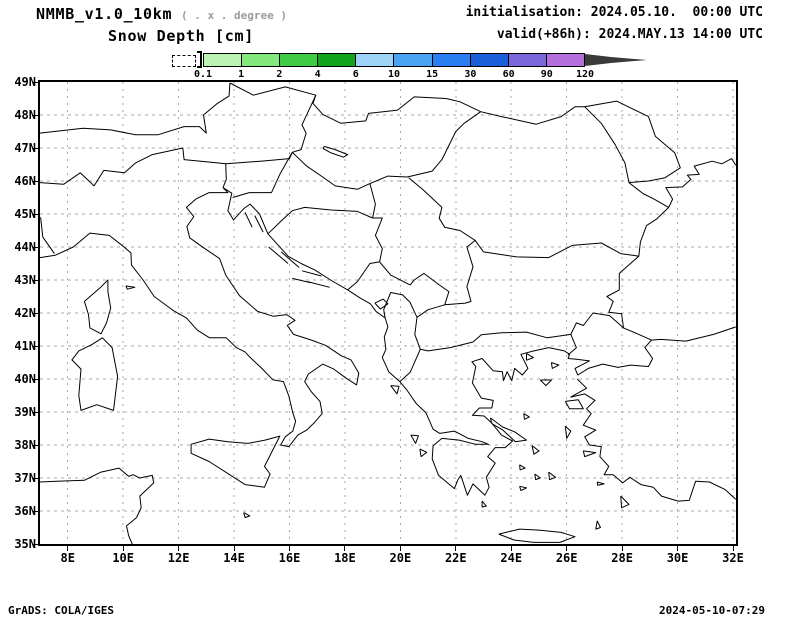 The height and width of the screenshot is (618, 800). Describe the element at coordinates (123, 558) in the screenshot. I see `lon-tick-label: 10E` at that location.